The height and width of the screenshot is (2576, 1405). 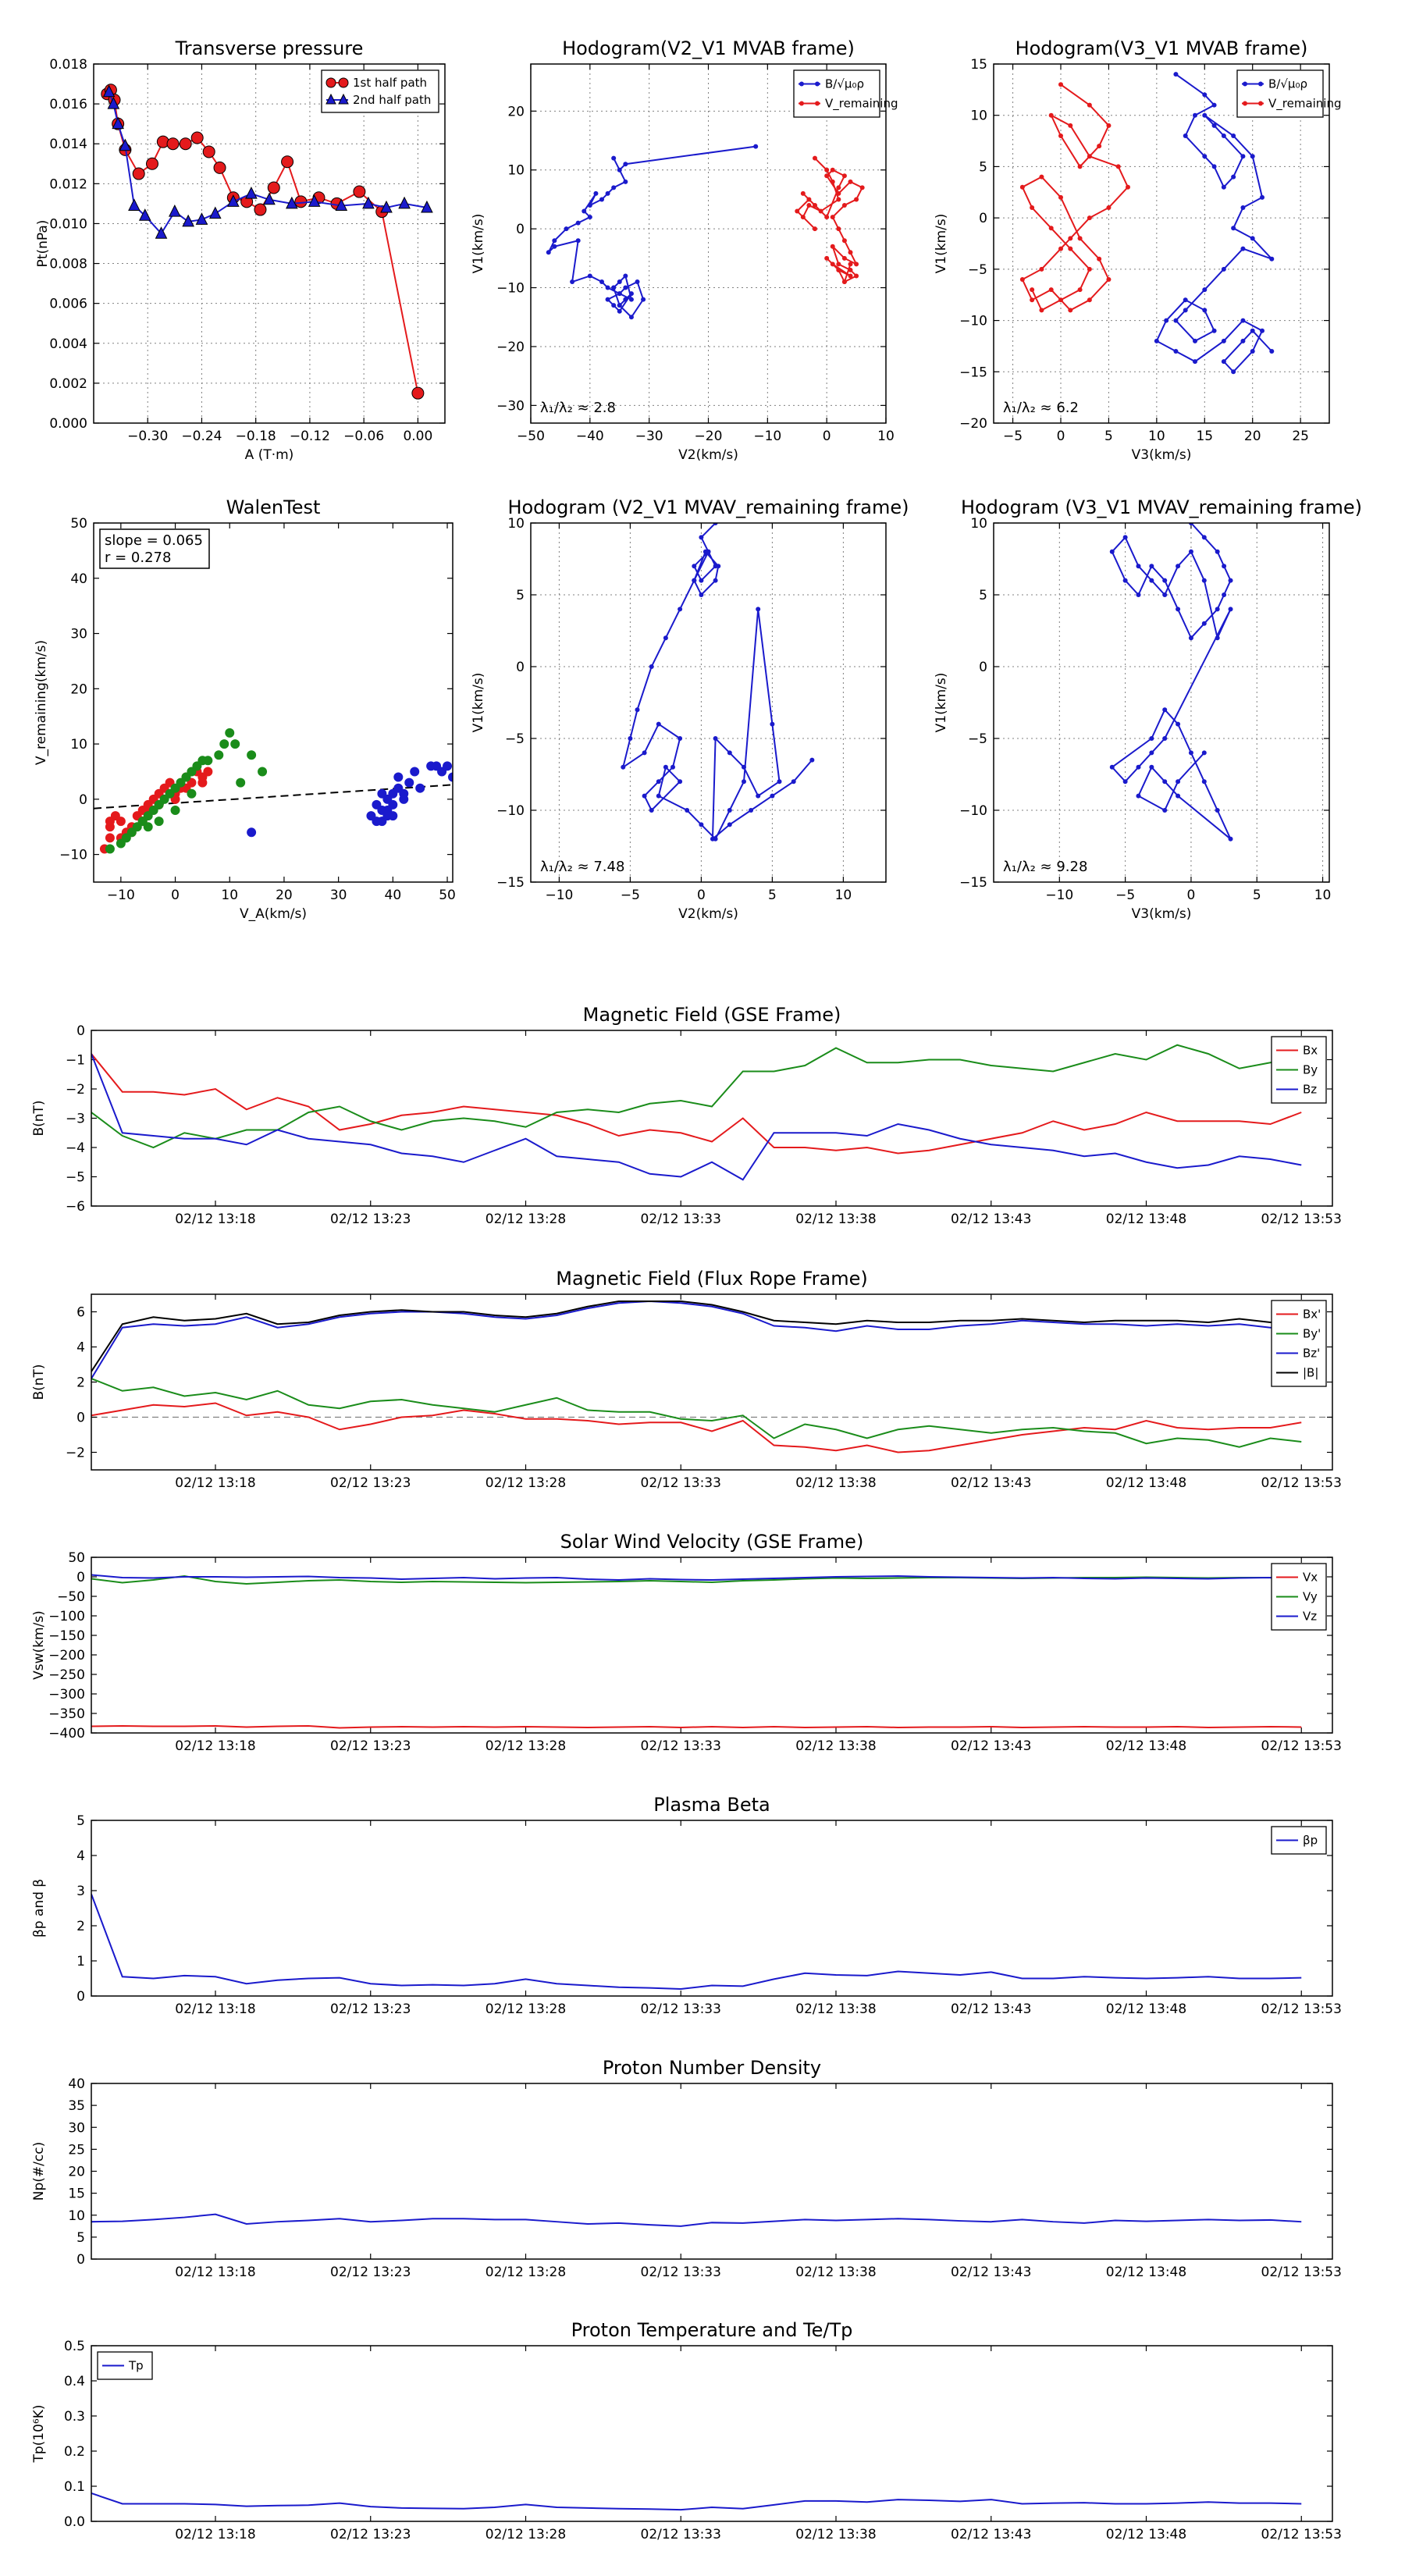 What do you see at coordinates (74, 2522) in the screenshot?
I see `y-tick-label: 0.0` at bounding box center [74, 2522].